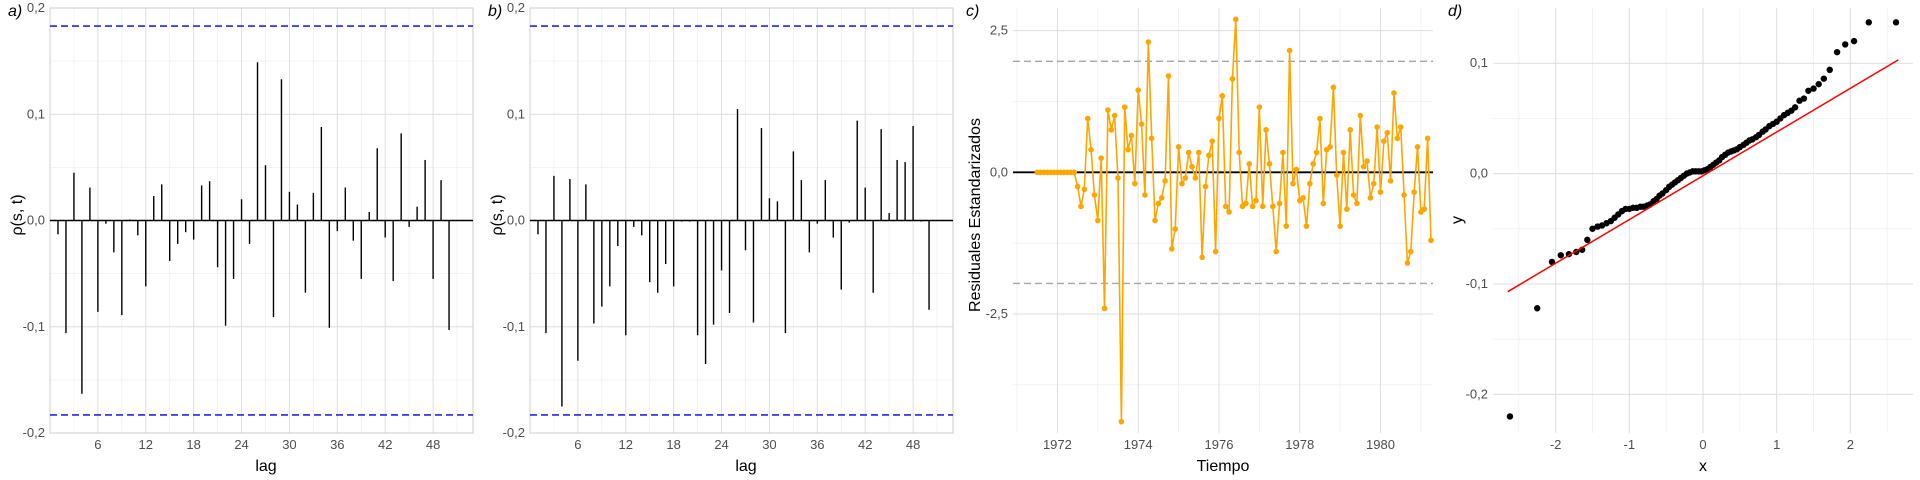  What do you see at coordinates (1223, 466) in the screenshot?
I see `x-axis-title-c: Tiempo` at bounding box center [1223, 466].